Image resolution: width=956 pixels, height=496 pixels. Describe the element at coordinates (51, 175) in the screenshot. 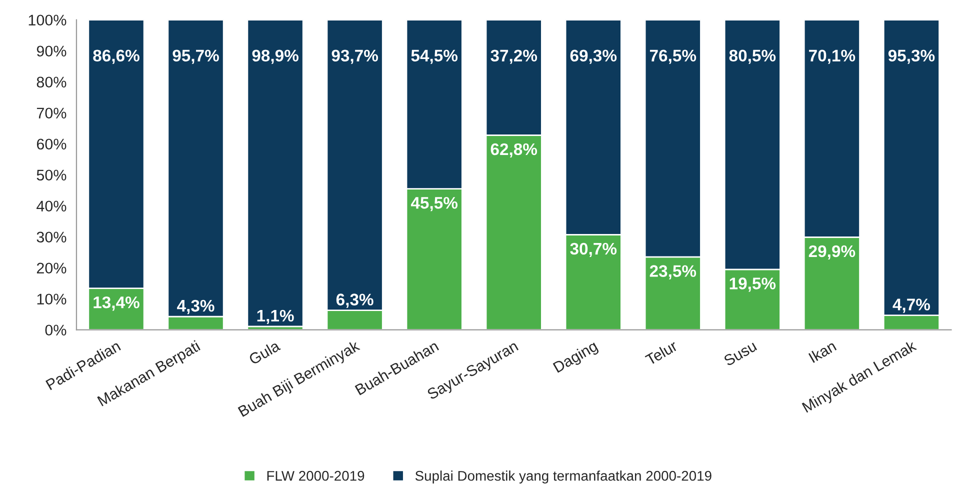

I see `y-tick-label: 50%` at that location.